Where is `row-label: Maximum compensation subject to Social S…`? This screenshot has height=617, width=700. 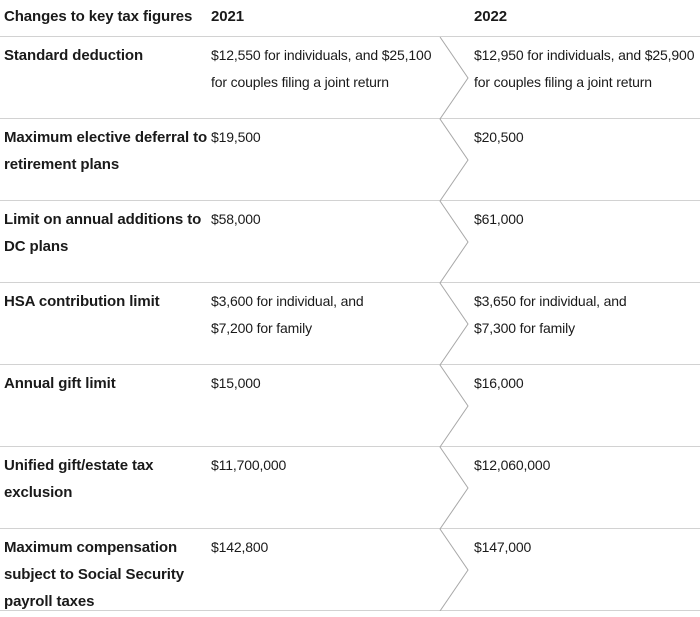 row-label: Maximum compensation subject to Social S… is located at coordinates (94, 574).